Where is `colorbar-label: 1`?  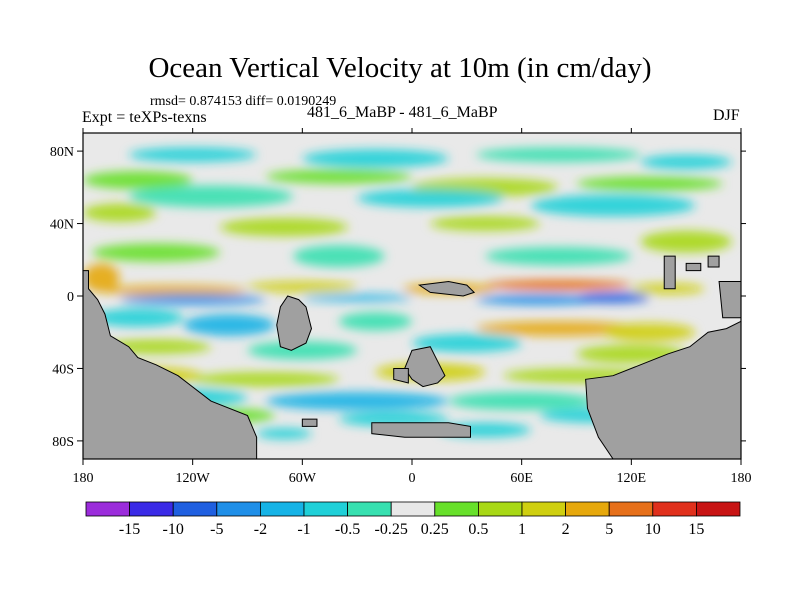 colorbar-label: 1 is located at coordinates (522, 529).